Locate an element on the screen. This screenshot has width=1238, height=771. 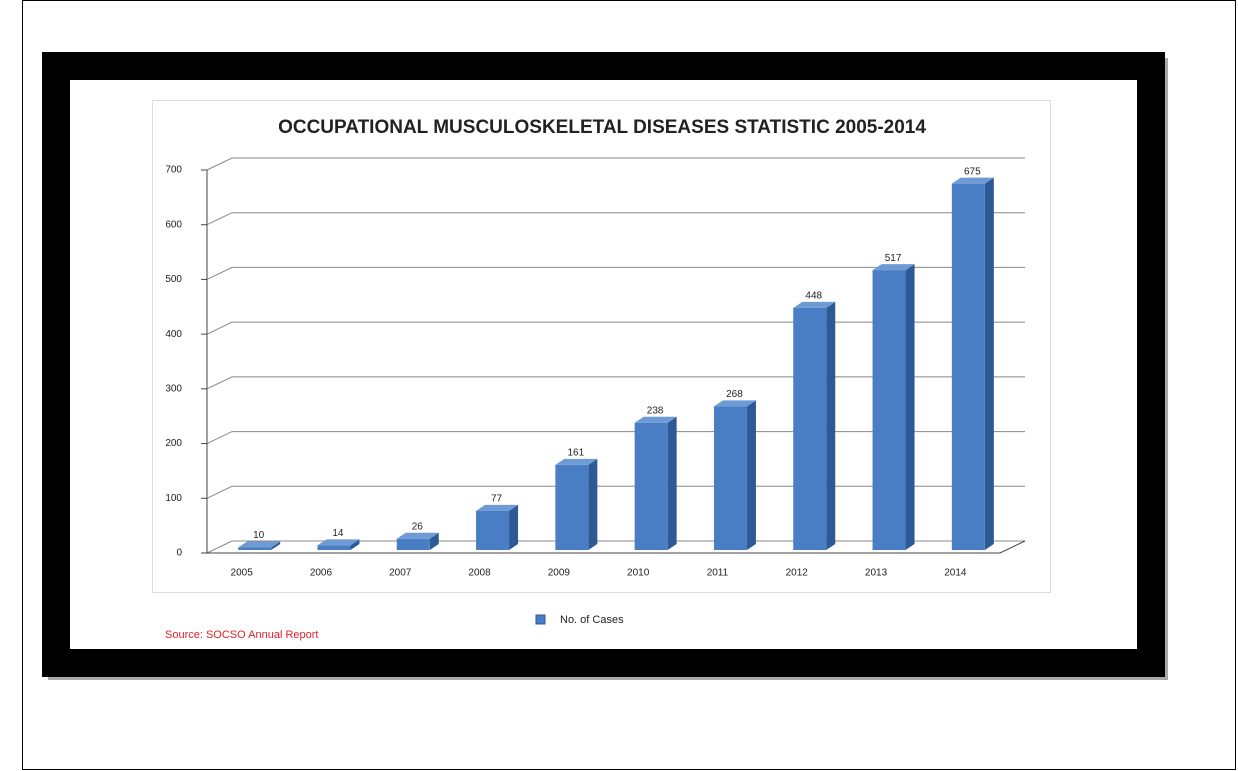
x-tick-label: 2013 is located at coordinates (876, 573).